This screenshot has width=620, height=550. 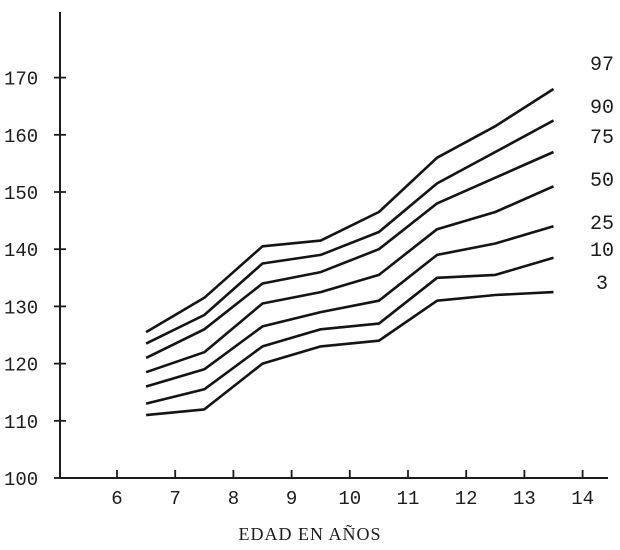 I want to click on series-label-p50: 50, so click(x=602, y=181).